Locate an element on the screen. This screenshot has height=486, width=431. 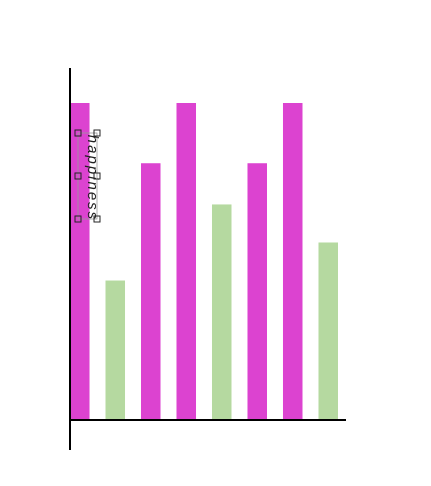
y-axis-title: happiness is located at coordinates (93, 178).